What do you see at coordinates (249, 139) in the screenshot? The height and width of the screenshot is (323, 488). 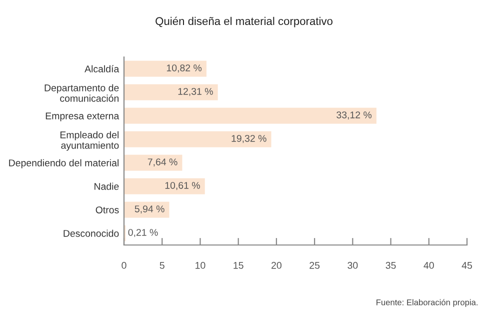 I see `data-label: 19,32 %` at bounding box center [249, 139].